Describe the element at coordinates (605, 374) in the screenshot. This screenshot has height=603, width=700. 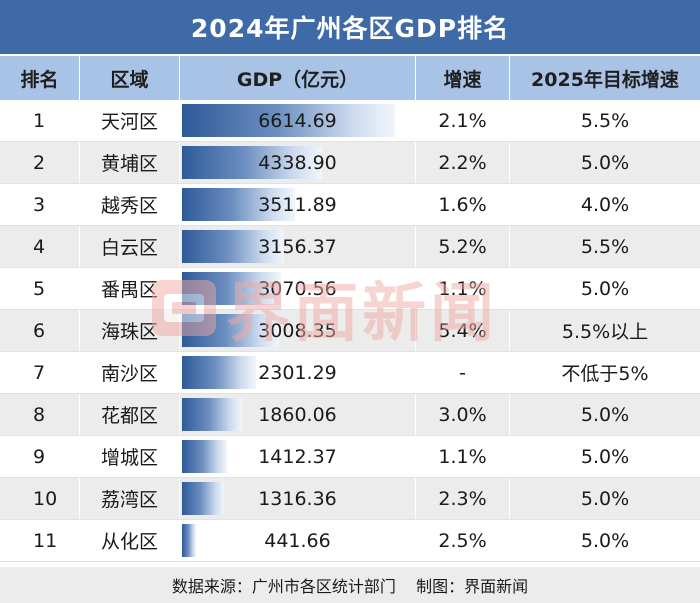
I see `target-cell: 不低于5%` at that location.